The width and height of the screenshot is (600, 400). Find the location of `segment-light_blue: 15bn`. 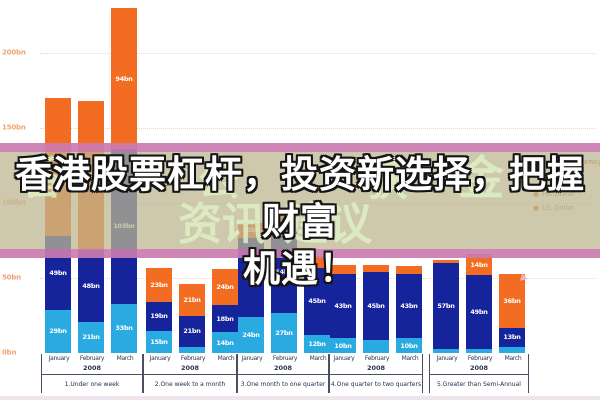

segment-light_blue: 15bn is located at coordinates (159, 341).